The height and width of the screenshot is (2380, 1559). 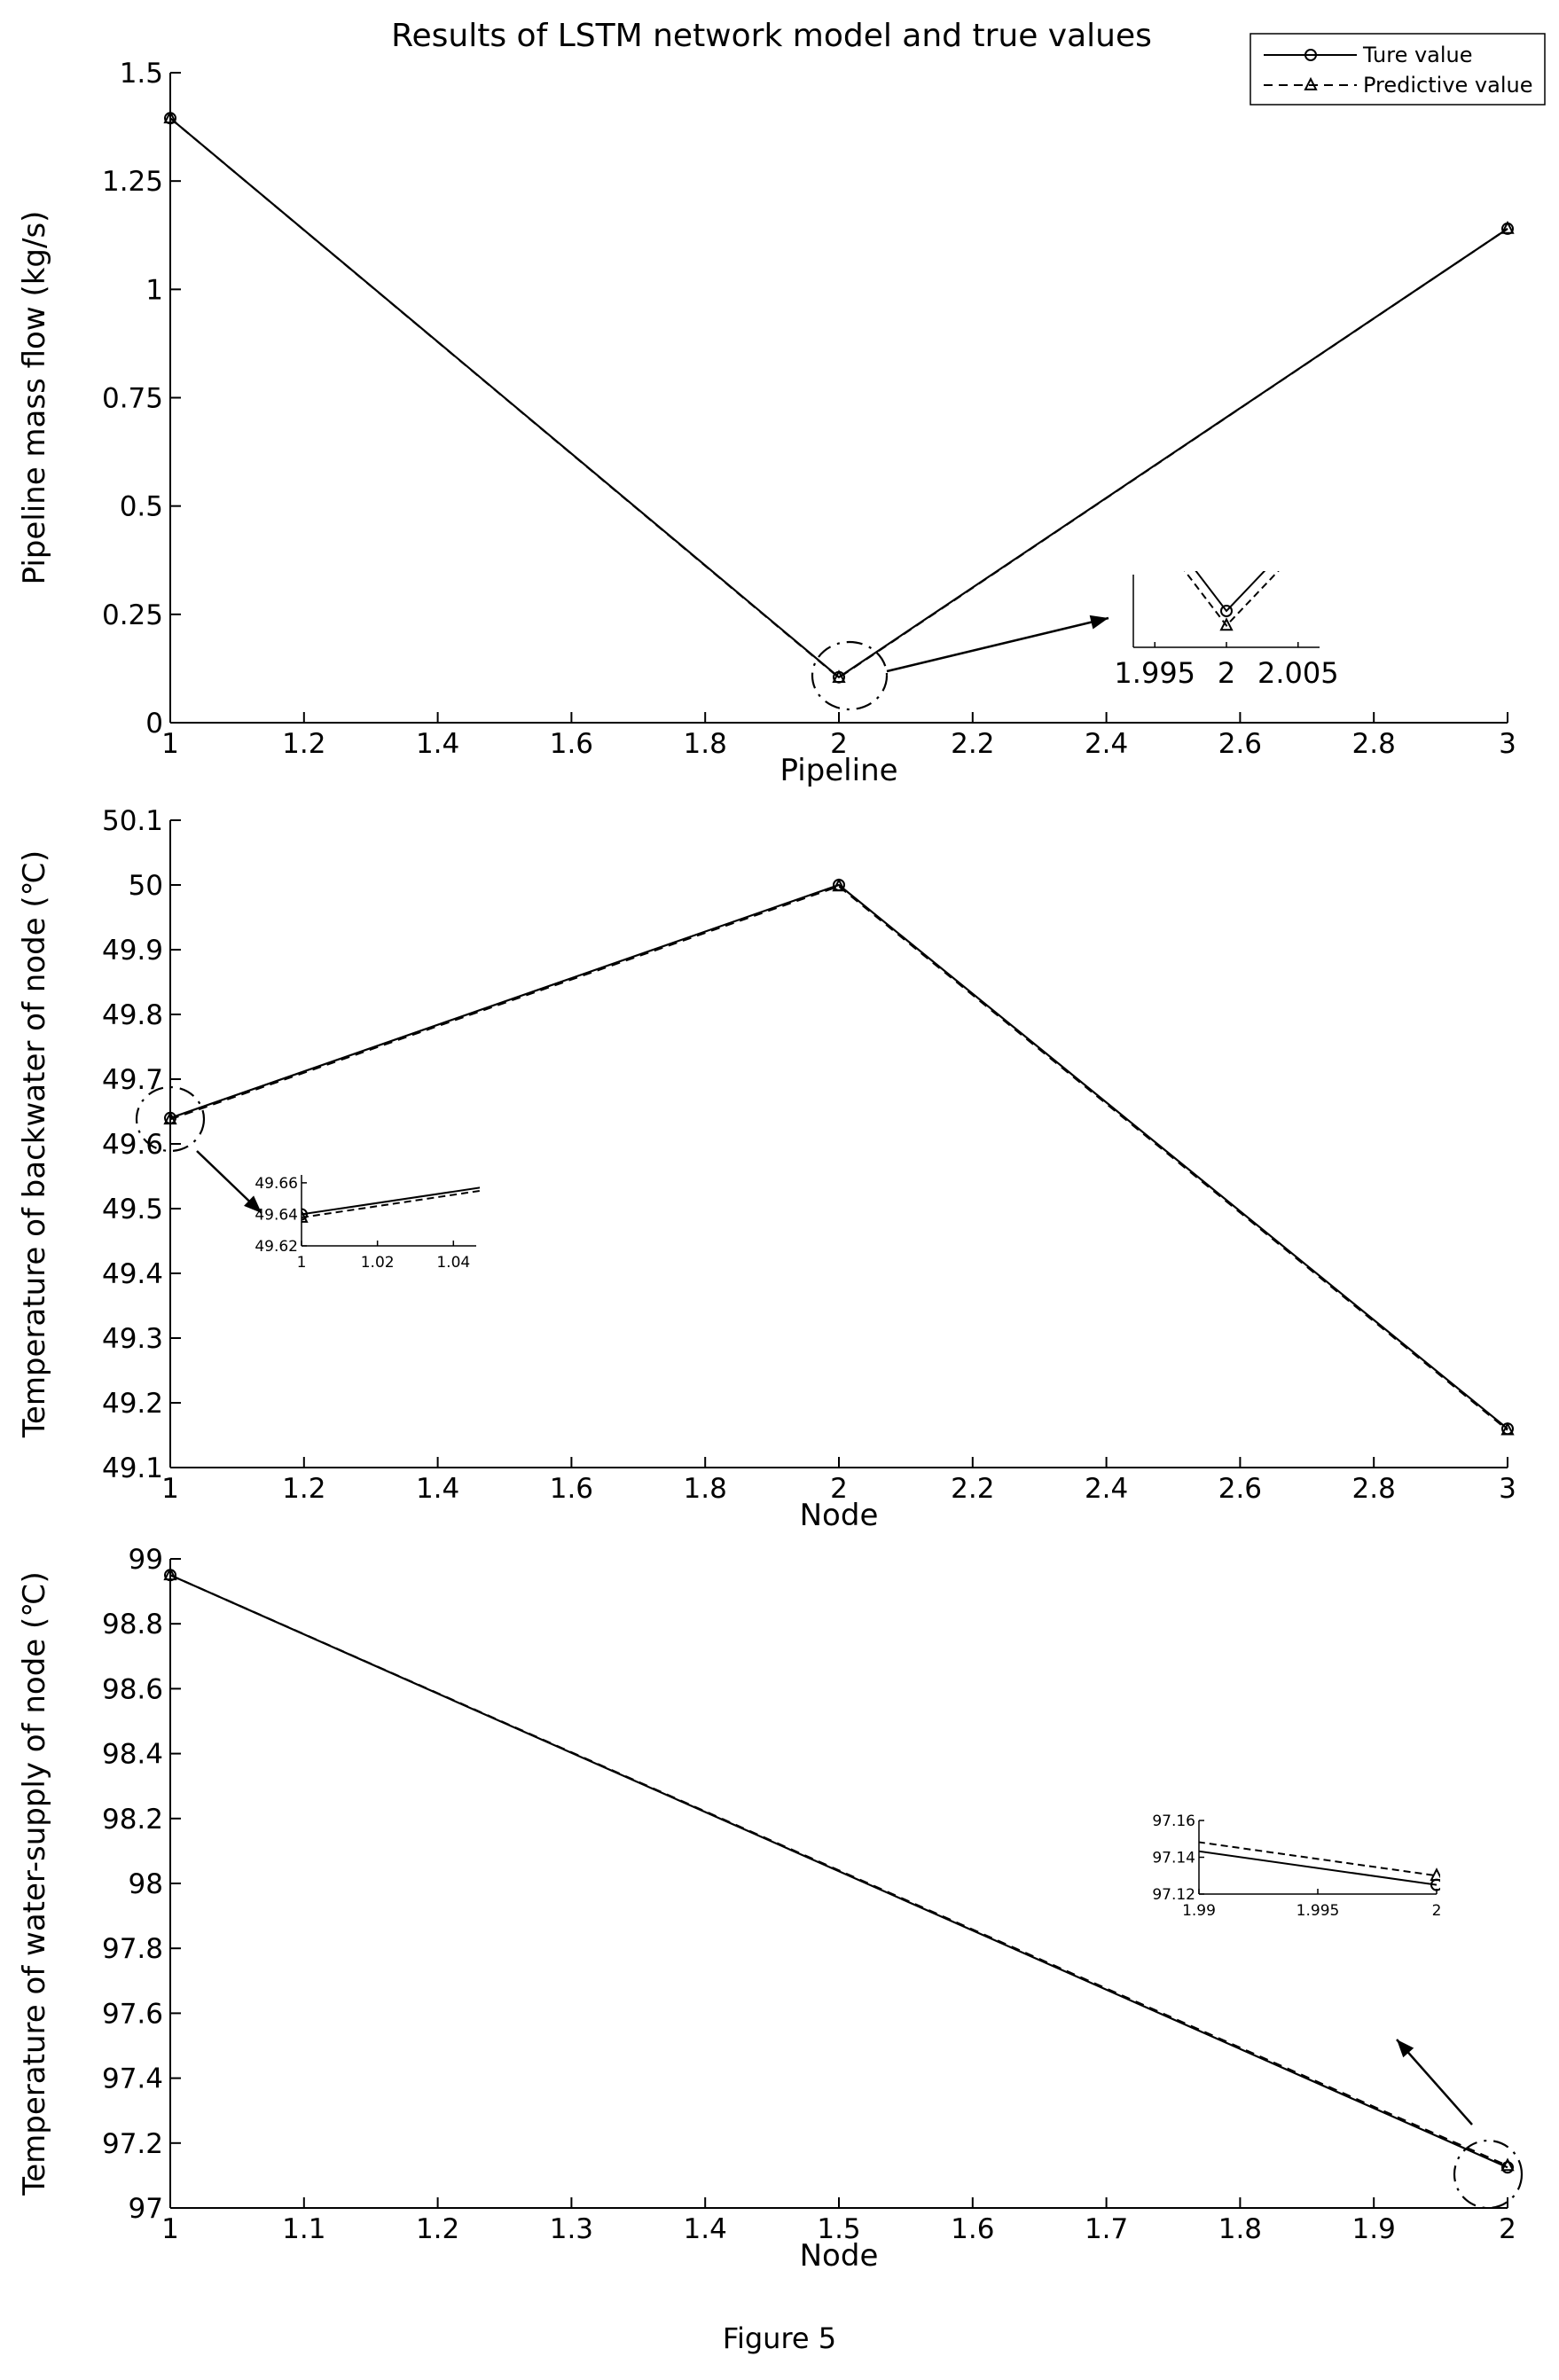 I want to click on y-tick-label: 50, so click(x=146, y=886).